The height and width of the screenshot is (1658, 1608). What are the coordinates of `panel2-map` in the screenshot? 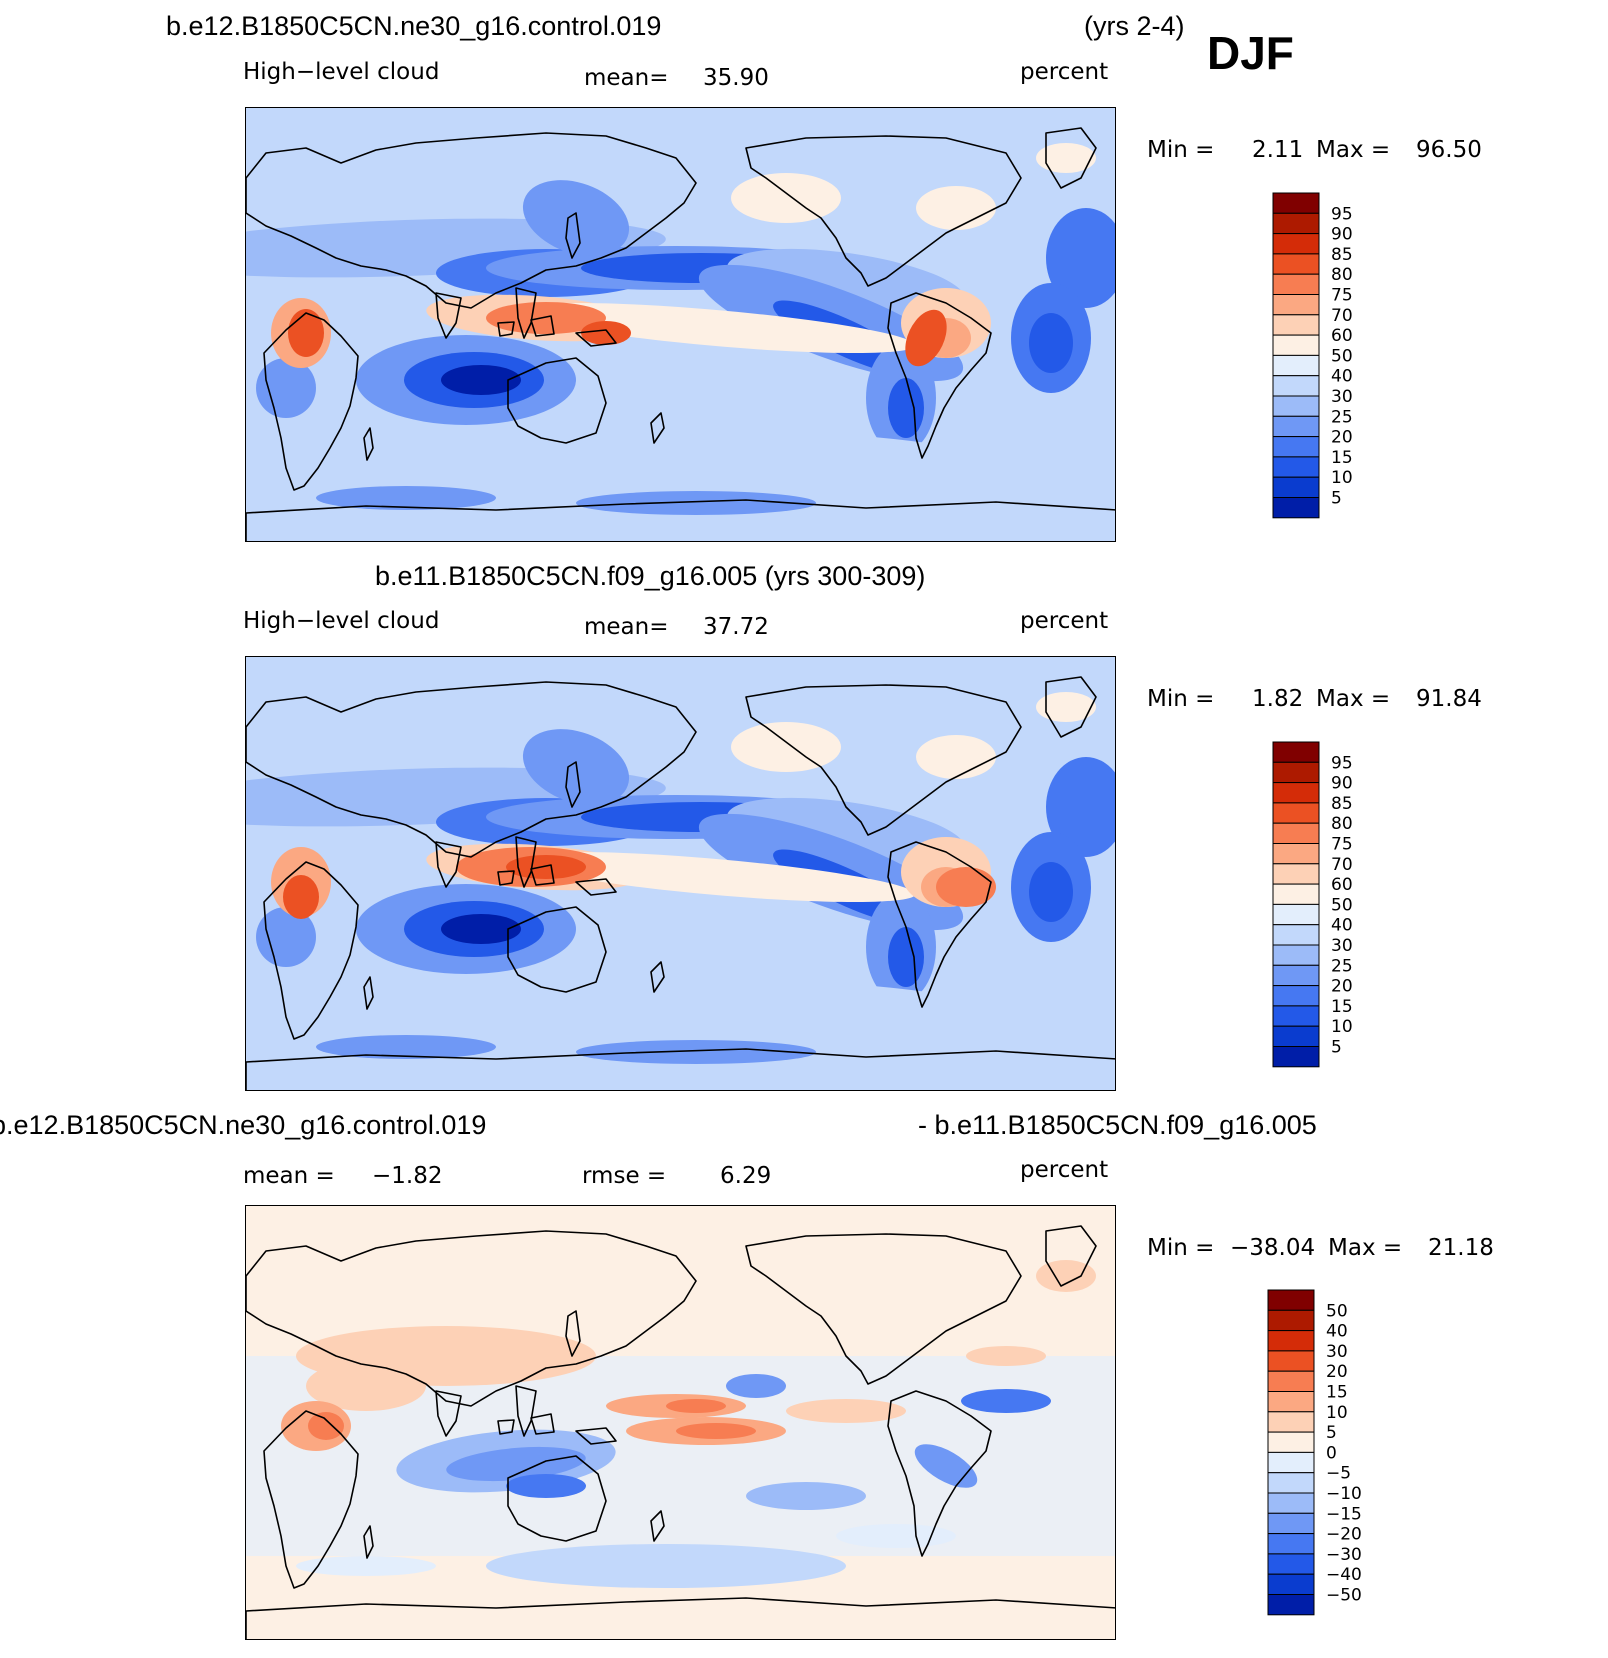 It's located at (680, 873).